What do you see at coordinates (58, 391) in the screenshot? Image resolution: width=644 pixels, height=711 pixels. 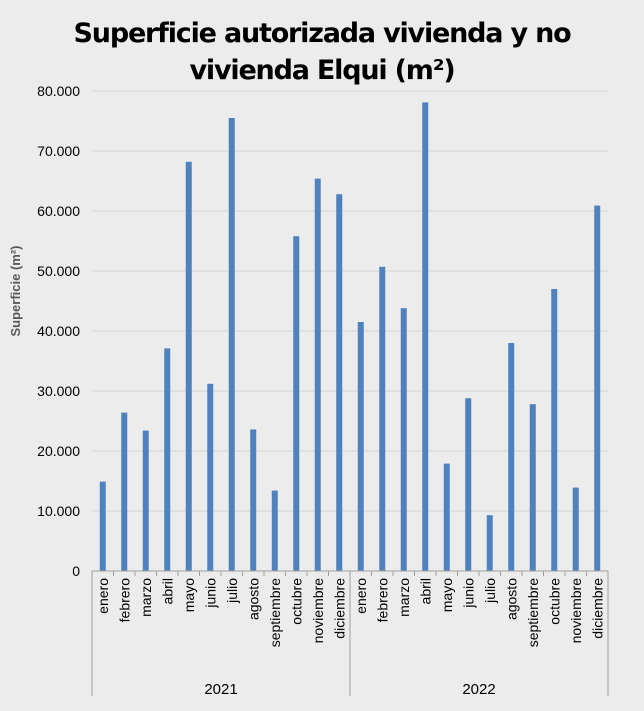 I see `y-tick-label: 30.000` at bounding box center [58, 391].